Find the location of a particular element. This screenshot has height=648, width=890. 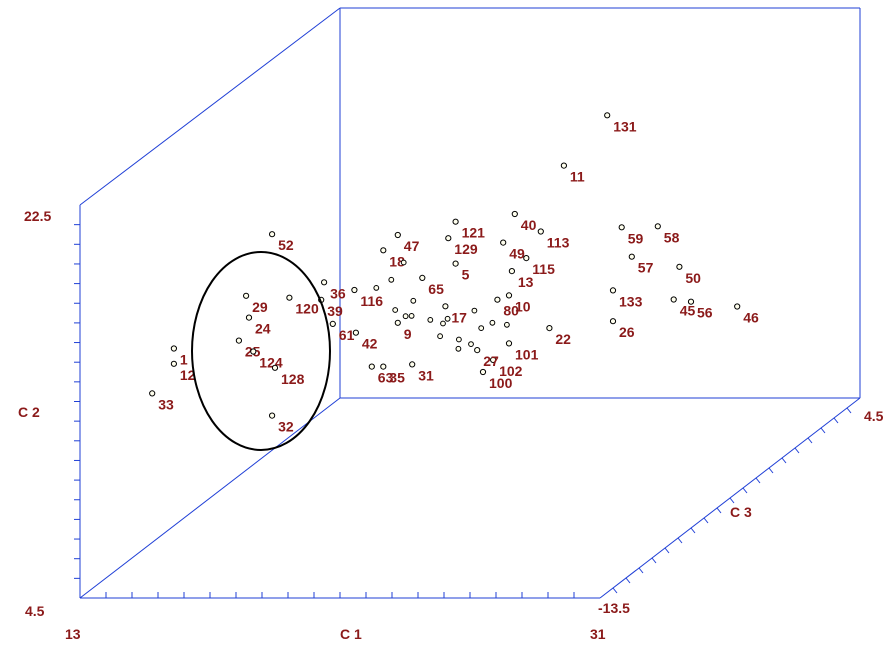

data-point-label-115: 115 is located at coordinates (543, 269).